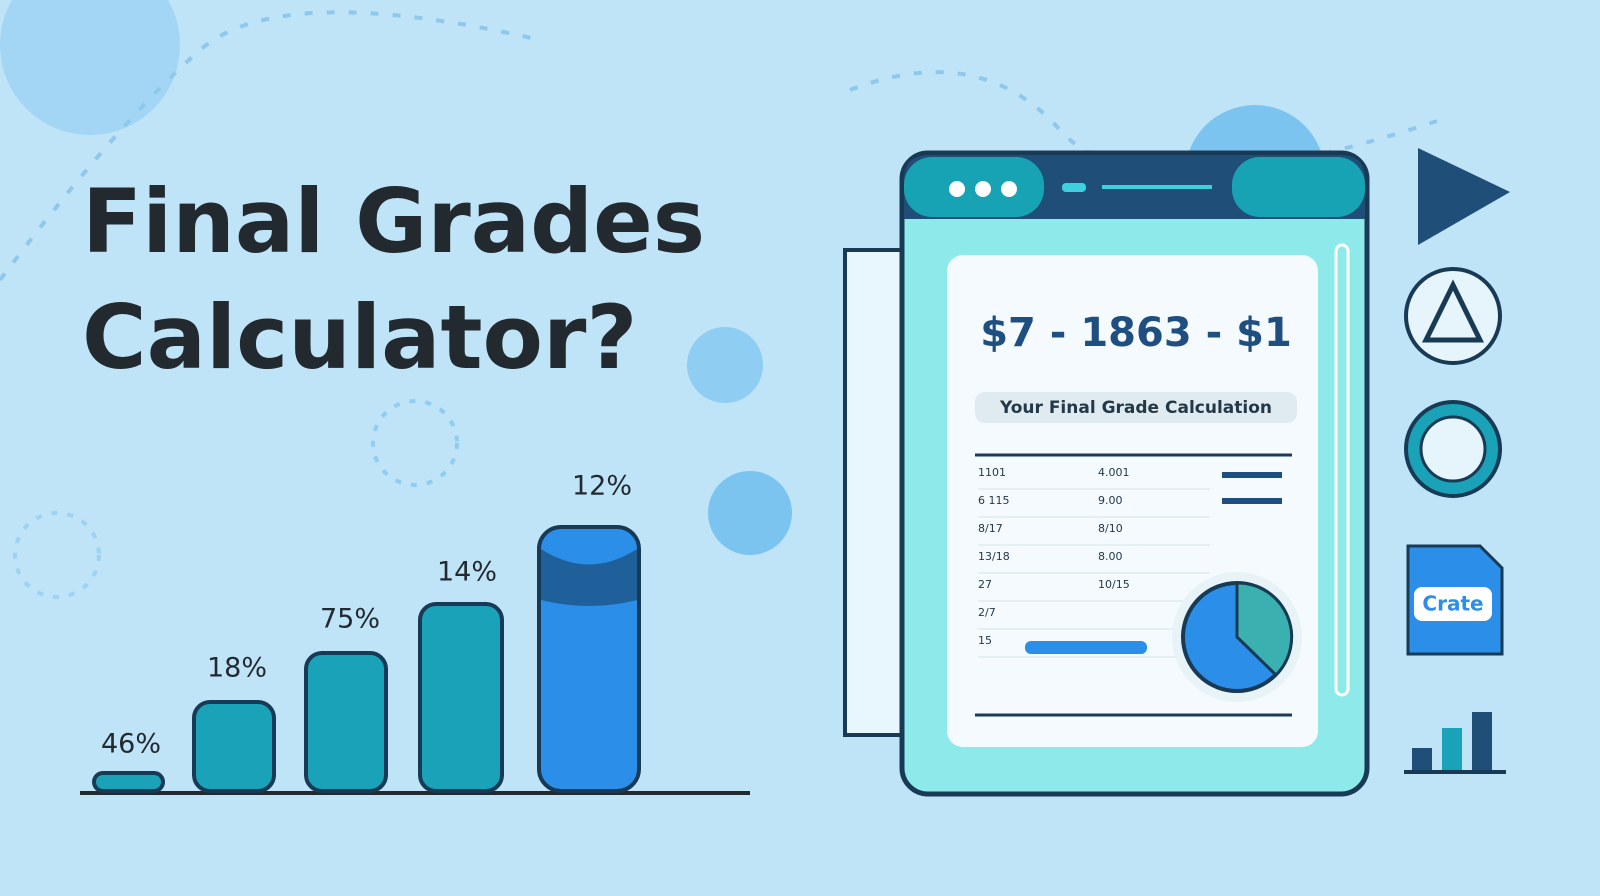  What do you see at coordinates (985, 584) in the screenshot?
I see `table-cell: 27` at bounding box center [985, 584].